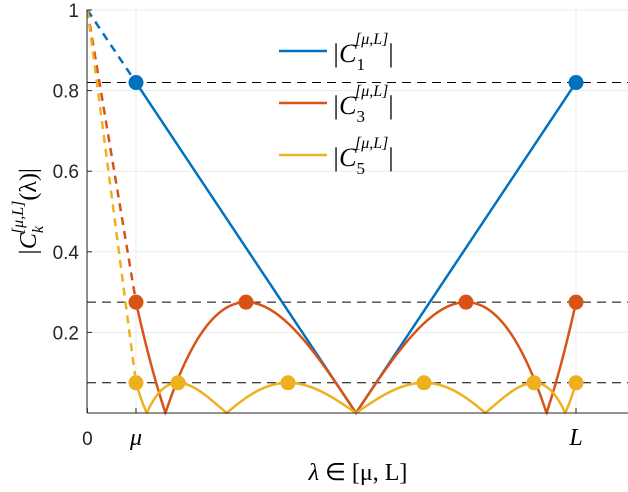  What do you see at coordinates (66, 333) in the screenshot?
I see `y-tick-label: 0.2` at bounding box center [66, 333].